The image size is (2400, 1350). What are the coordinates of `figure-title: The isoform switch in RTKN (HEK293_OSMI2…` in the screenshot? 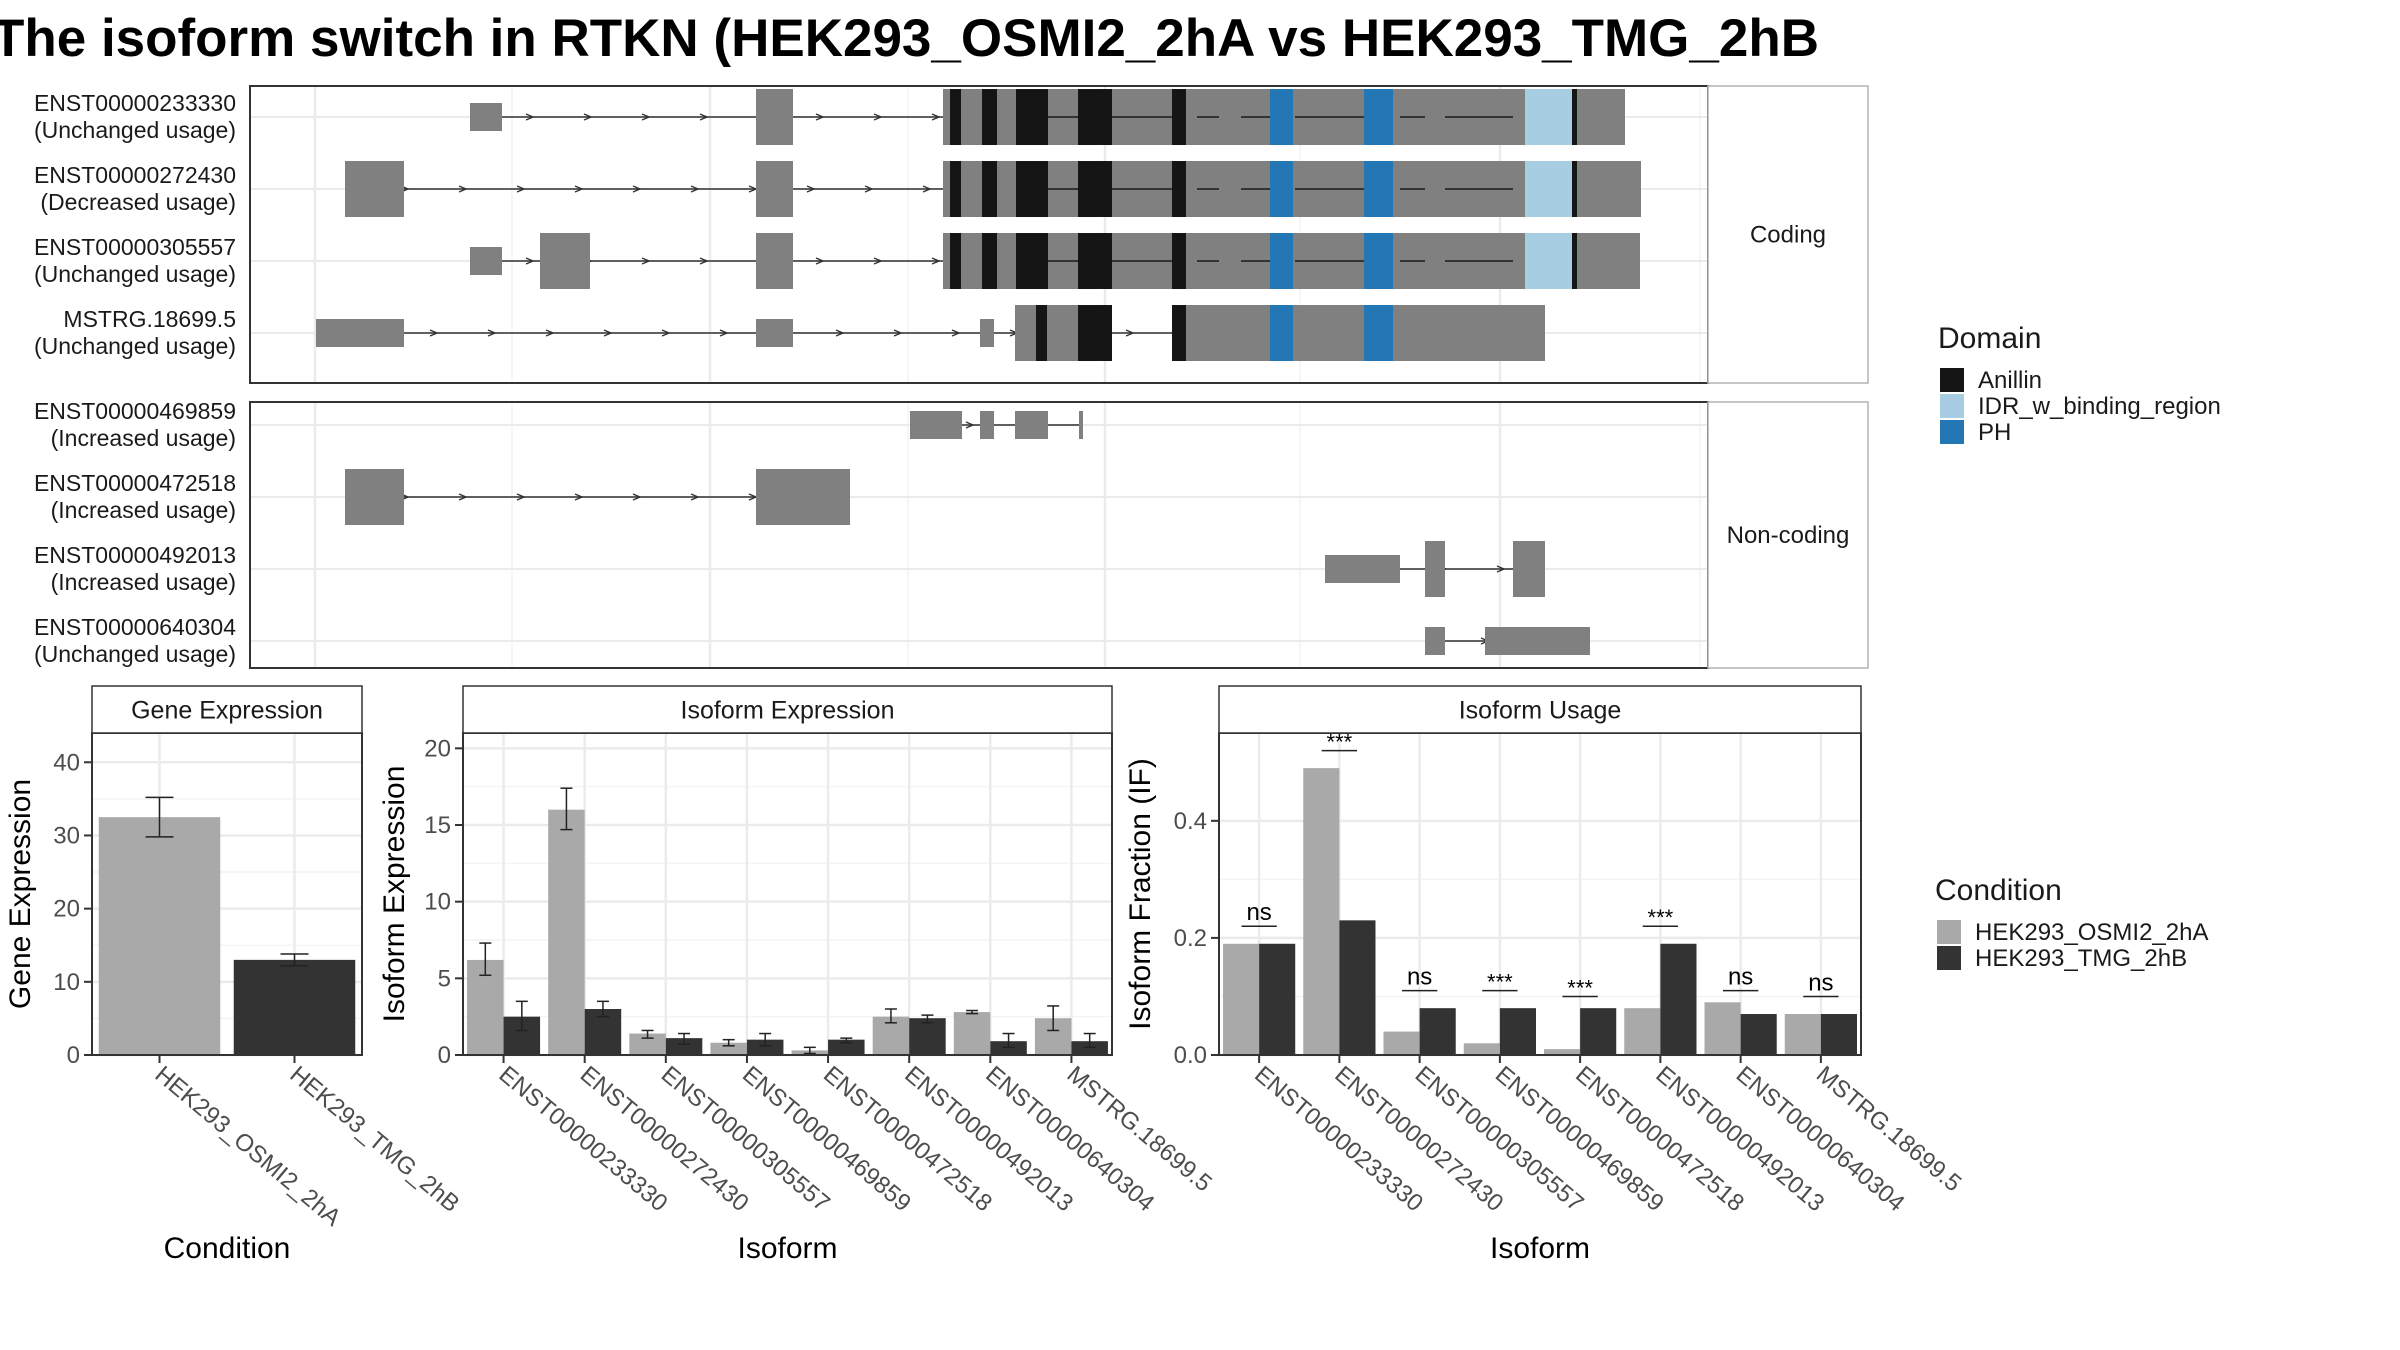 It's located at (909, 38).